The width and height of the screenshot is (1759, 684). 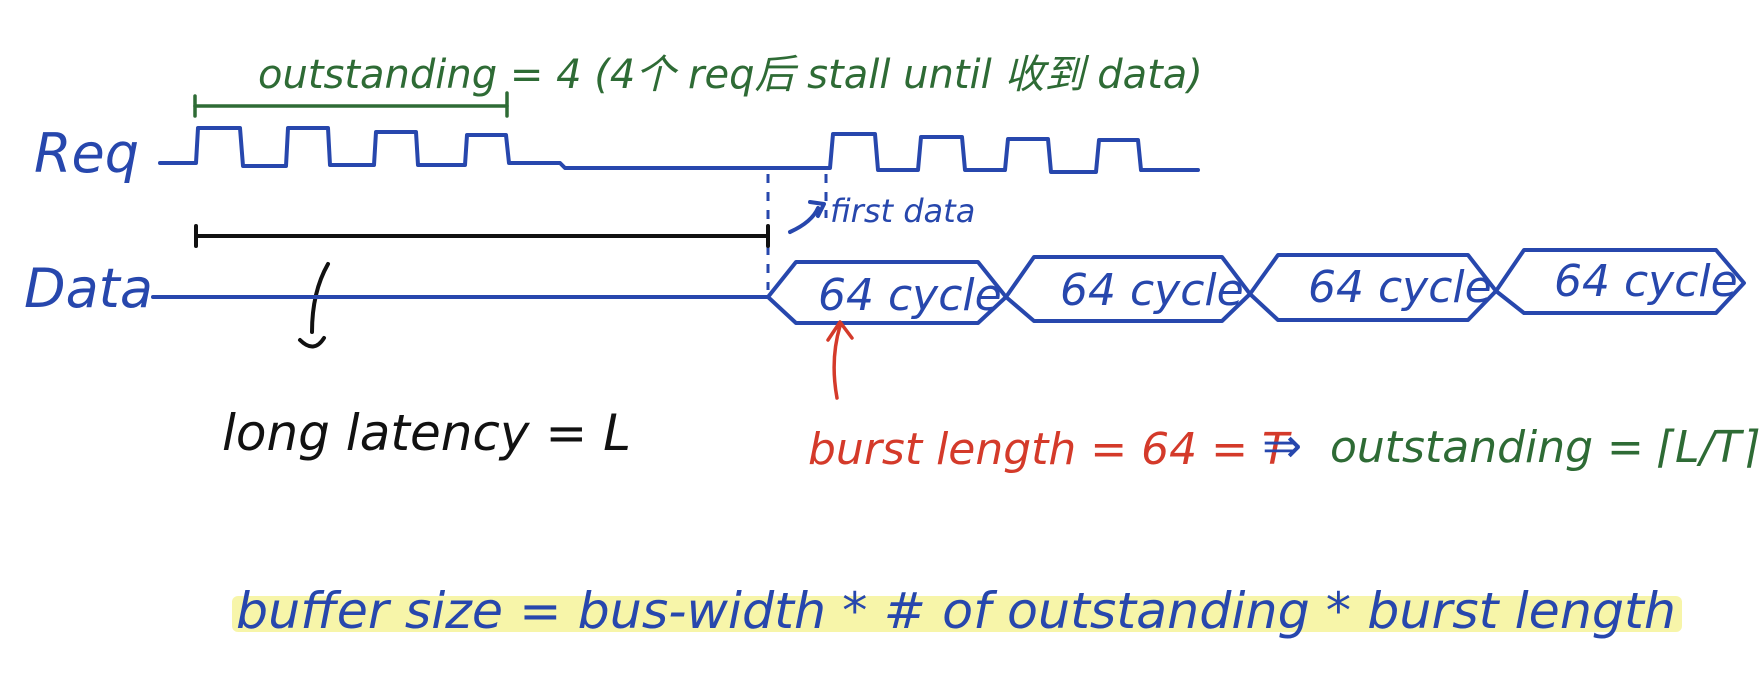 What do you see at coordinates (679, 150) in the screenshot?
I see `req-waveform` at bounding box center [679, 150].